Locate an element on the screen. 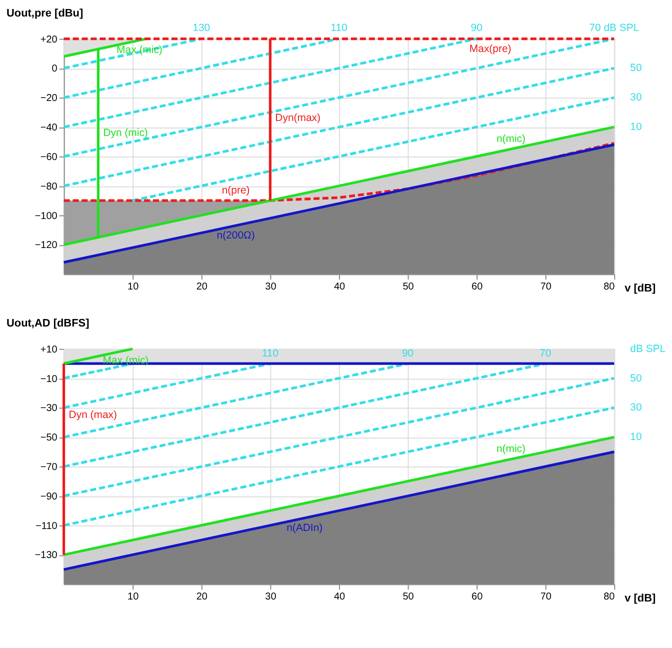  annotation: Dyn (mic) is located at coordinates (125, 133).